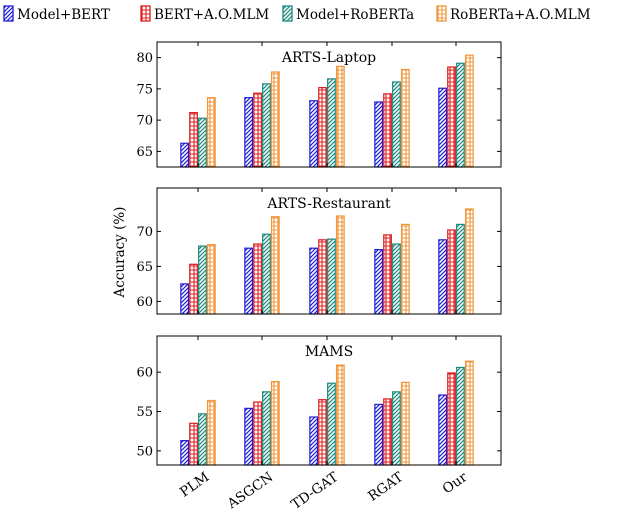  Describe the element at coordinates (144, 412) in the screenshot. I see `y-tick-label: 55` at that location.